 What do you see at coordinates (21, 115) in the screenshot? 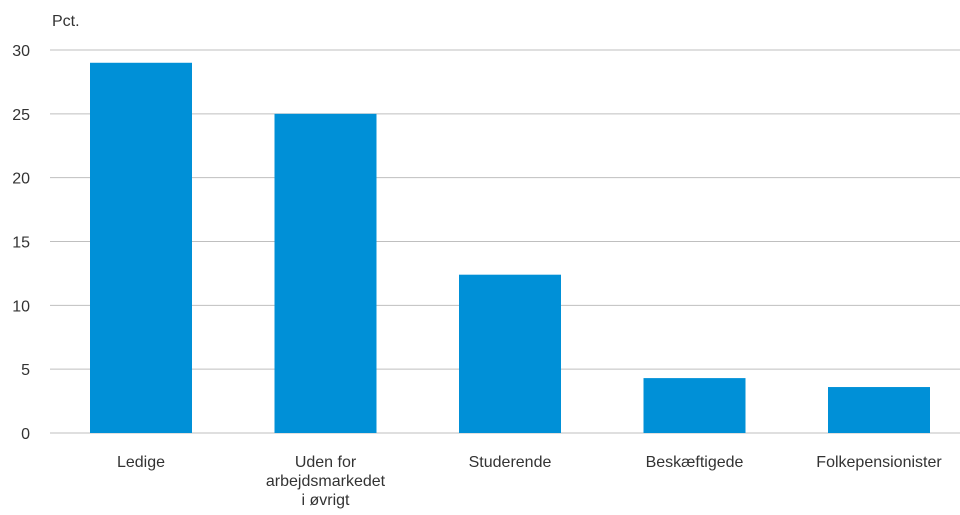
I see `y-tick-label: 25` at bounding box center [21, 115].